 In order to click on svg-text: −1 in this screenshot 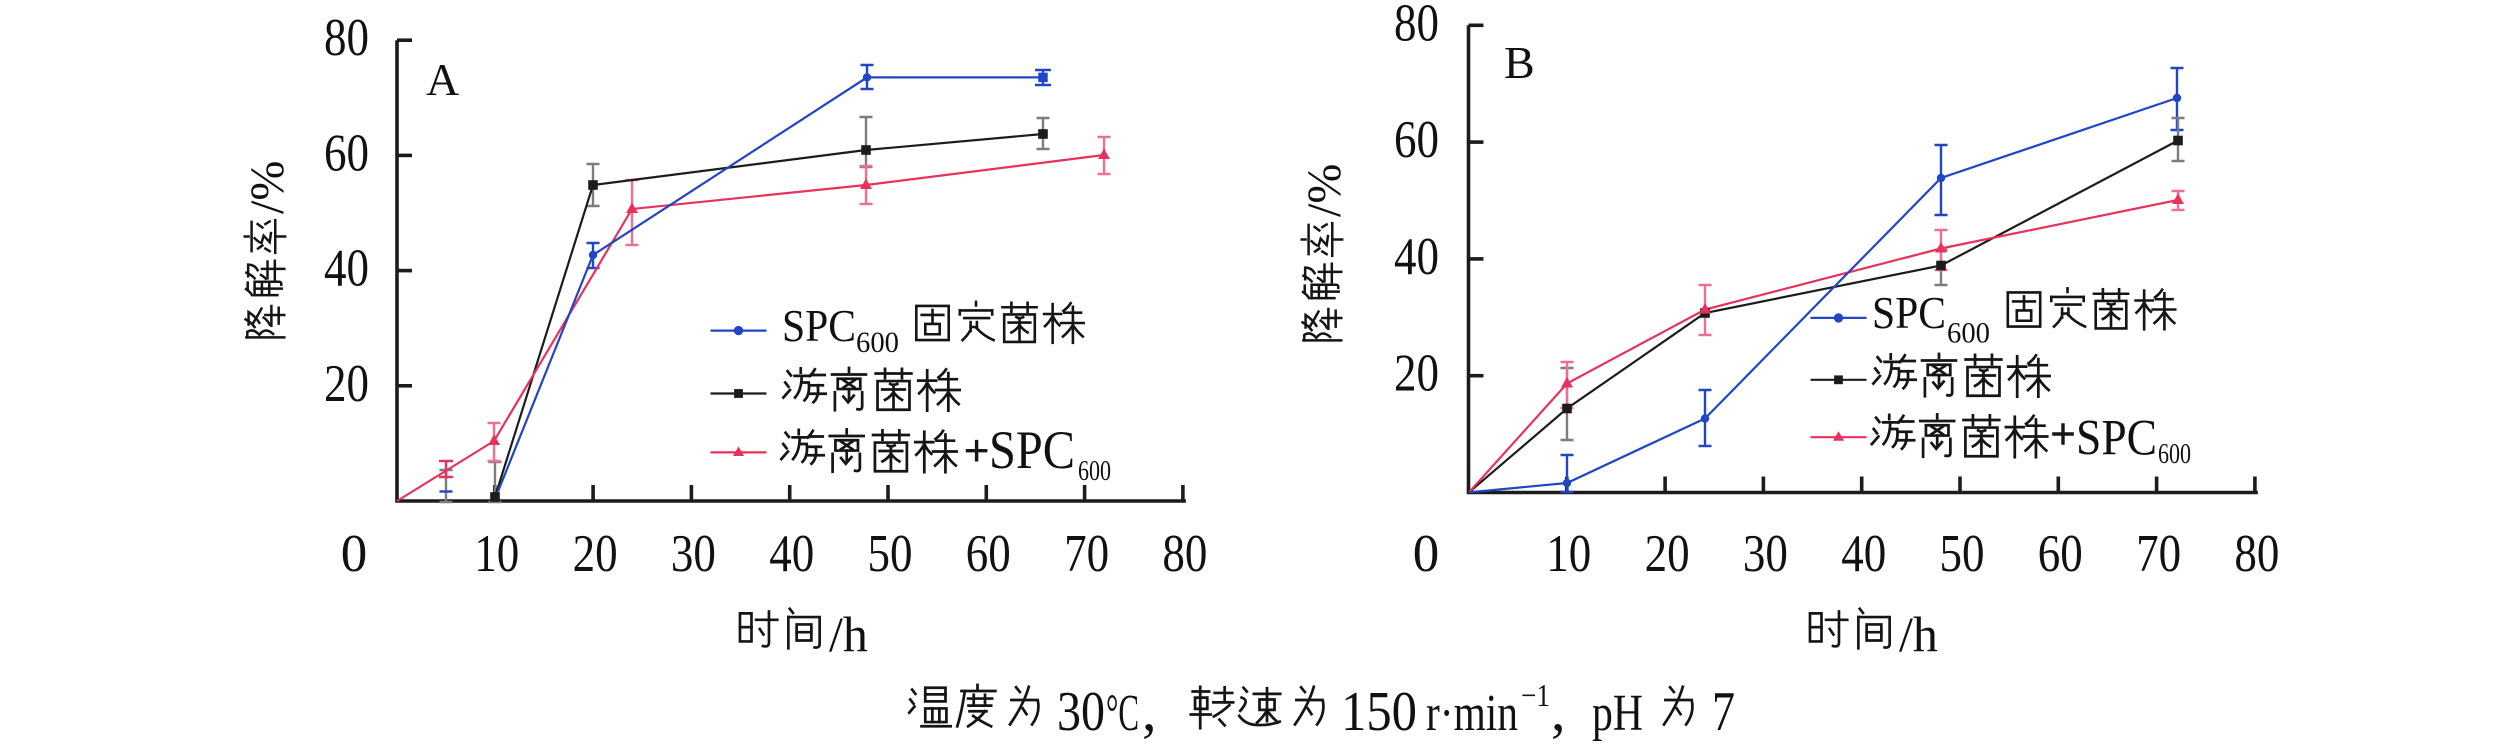, I will do `click(1535, 695)`.